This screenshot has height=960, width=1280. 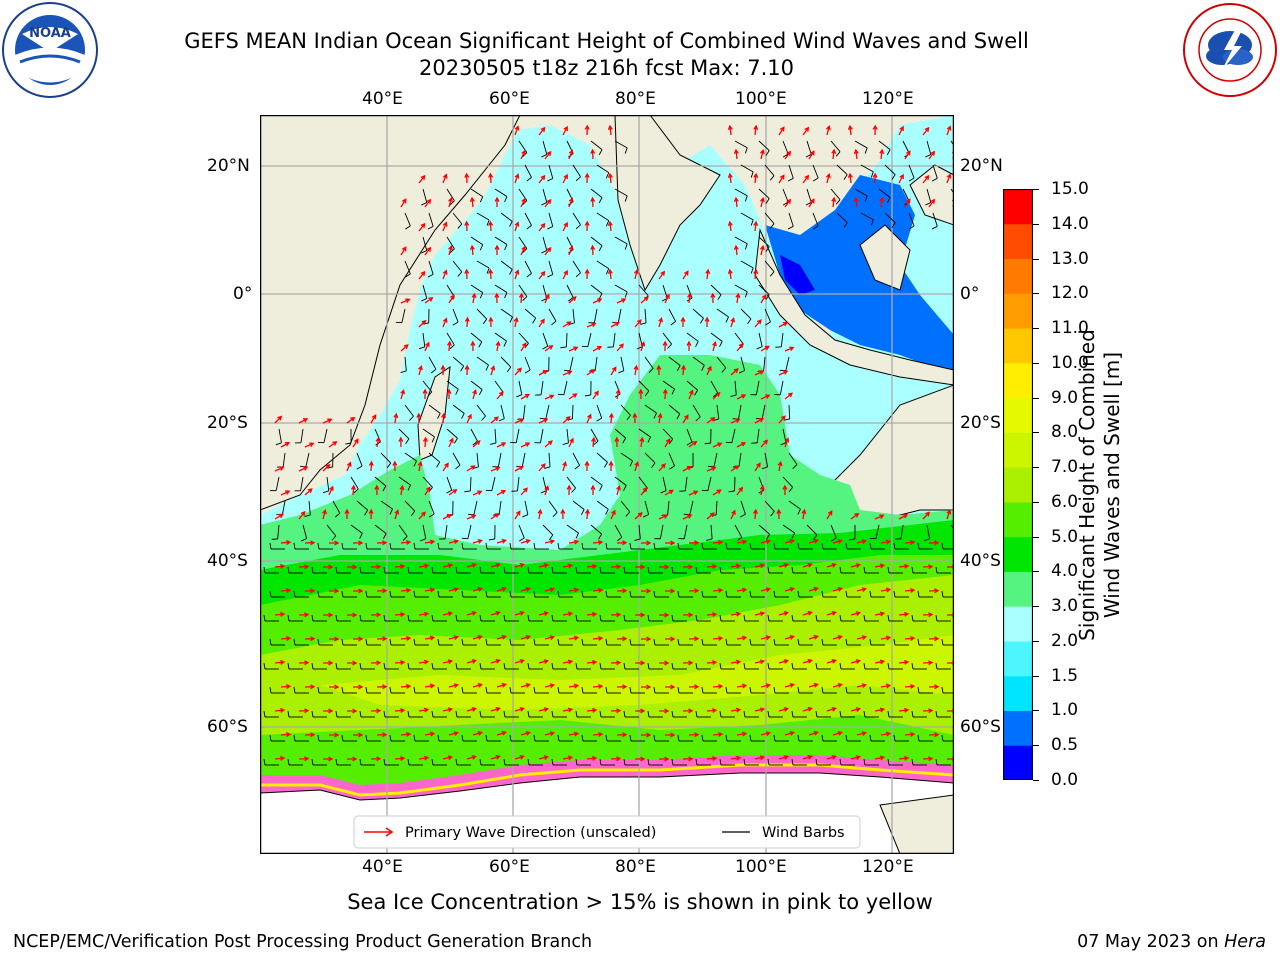 I want to click on lat-label-right-0: 0°, so click(x=970, y=294).